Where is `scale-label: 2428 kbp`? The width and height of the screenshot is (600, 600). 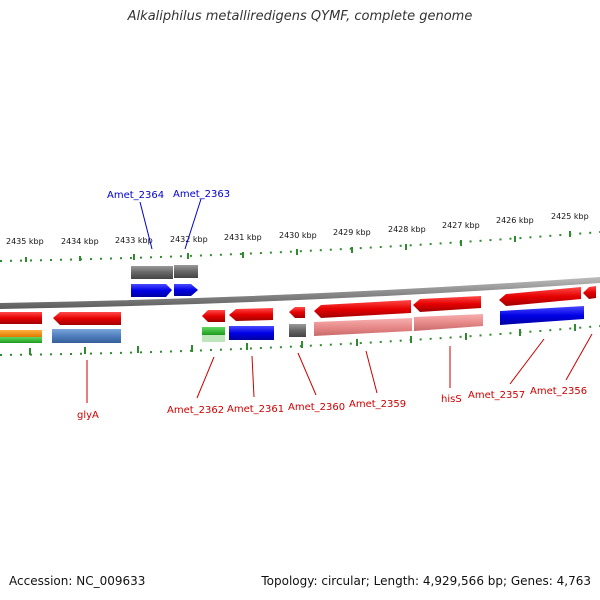 scale-label: 2428 kbp is located at coordinates (407, 229).